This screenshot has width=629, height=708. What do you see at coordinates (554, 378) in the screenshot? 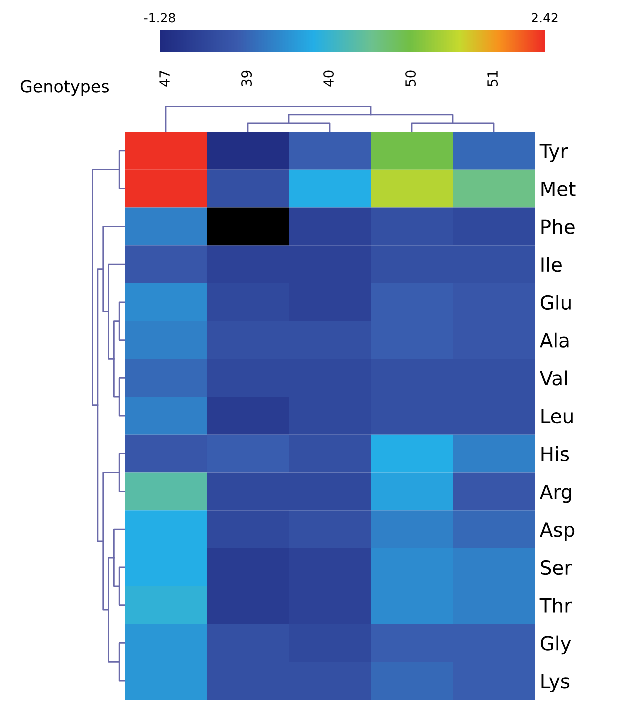
I see `y-tick-label: Val` at bounding box center [554, 378].